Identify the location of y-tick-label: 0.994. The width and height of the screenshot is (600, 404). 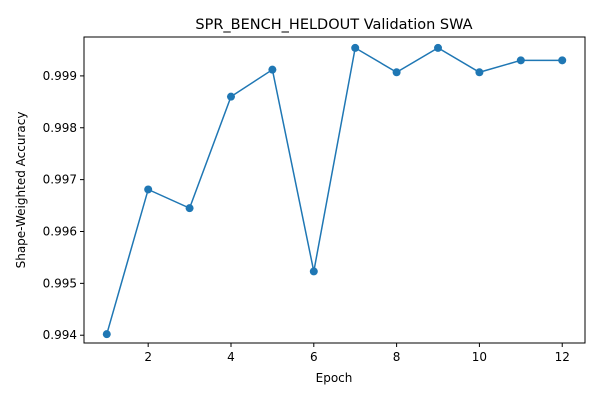
(60, 335).